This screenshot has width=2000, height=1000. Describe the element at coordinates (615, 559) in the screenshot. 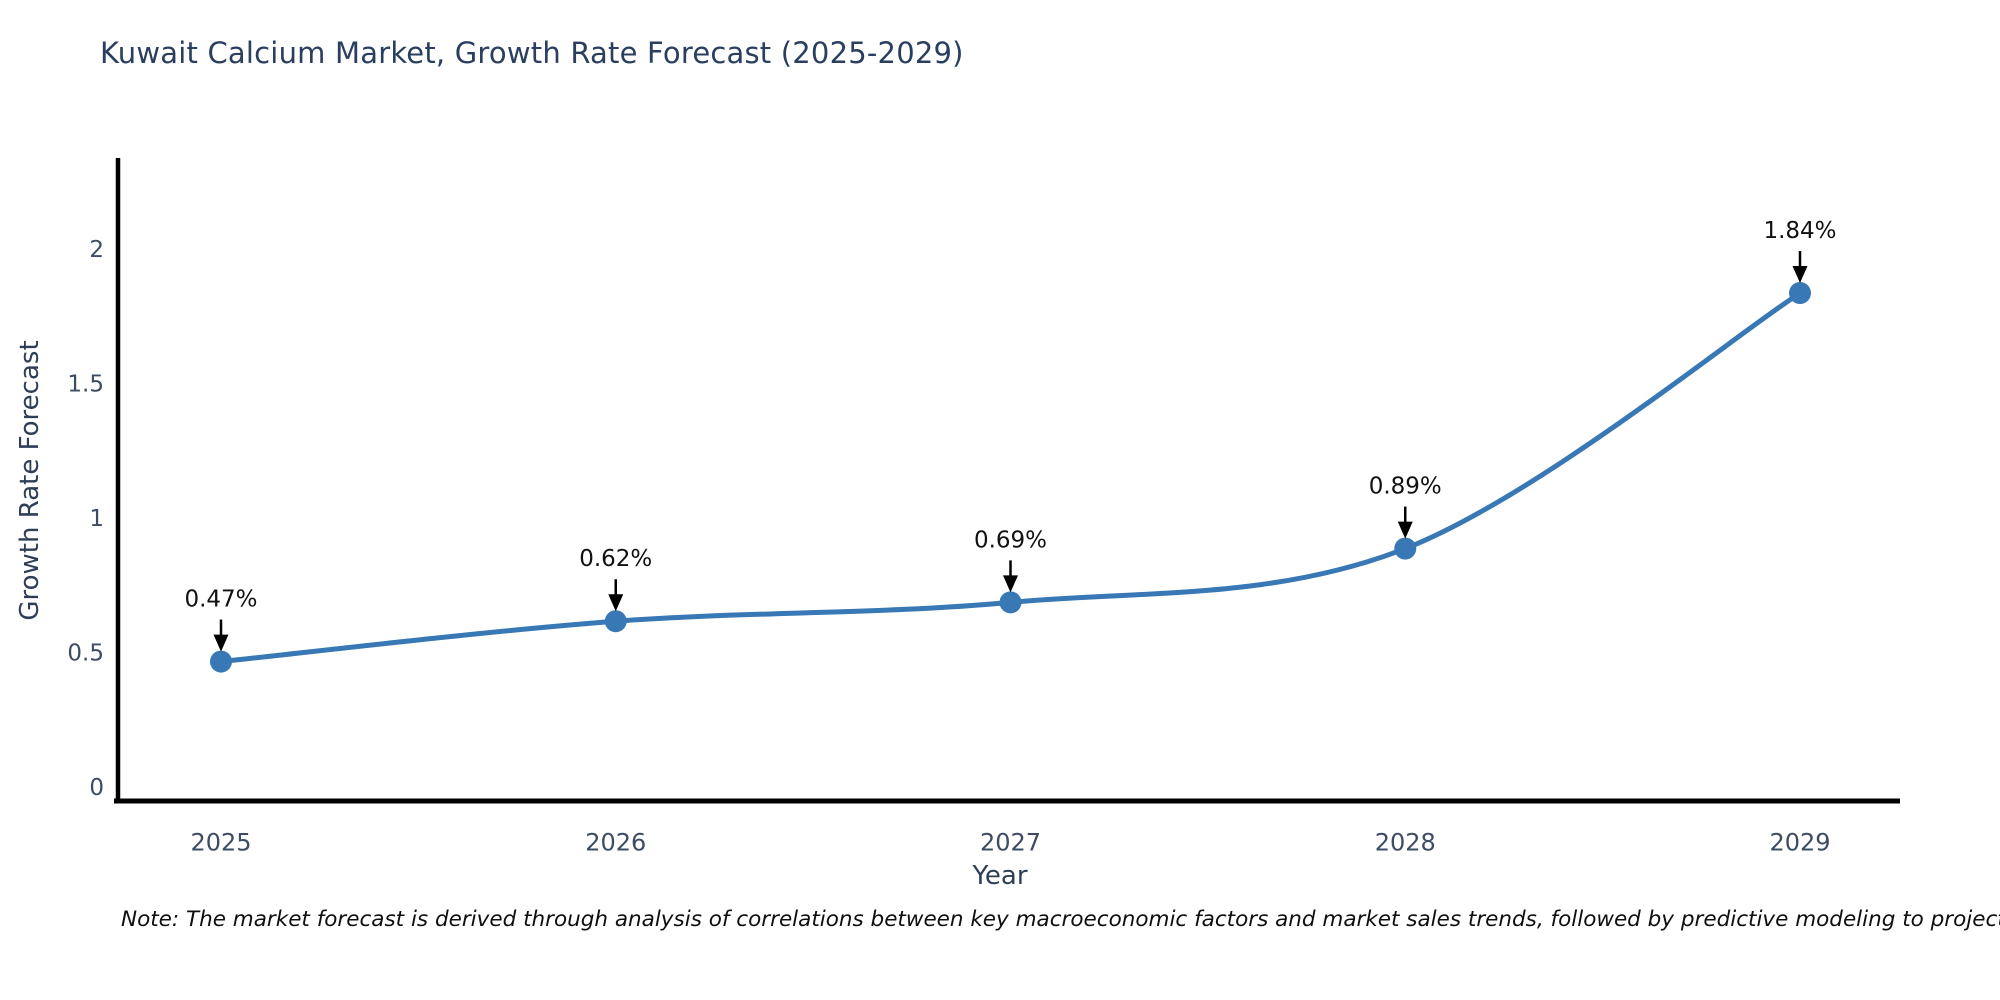

I see `data-point-label: 0.62%` at that location.